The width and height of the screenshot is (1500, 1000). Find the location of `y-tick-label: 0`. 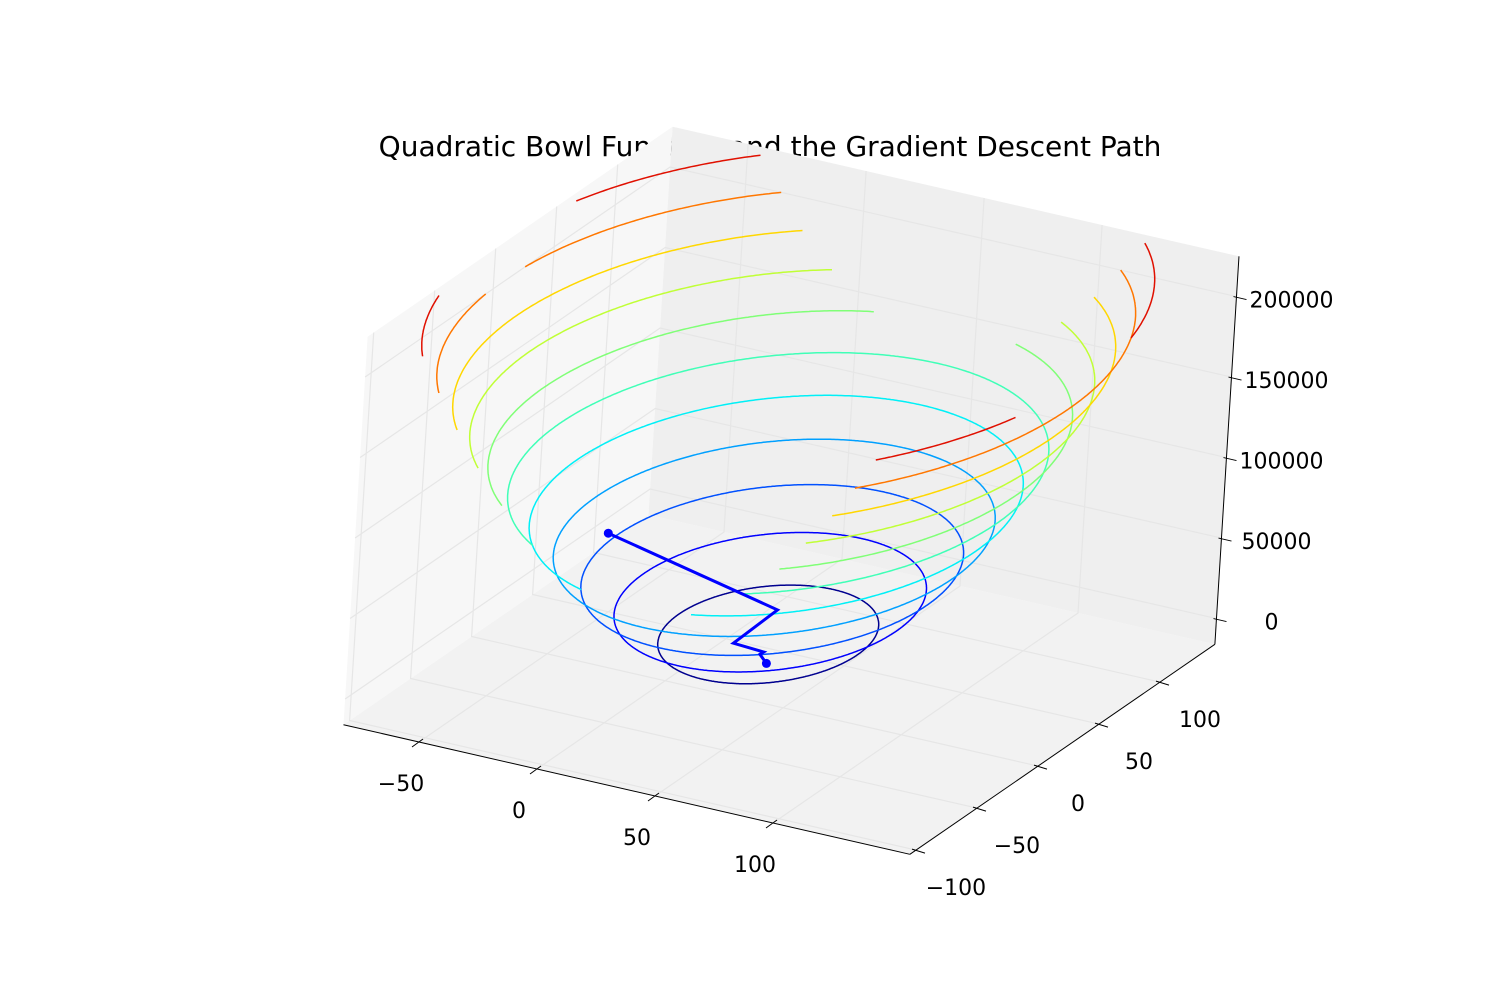

y-tick-label: 0 is located at coordinates (1078, 804).